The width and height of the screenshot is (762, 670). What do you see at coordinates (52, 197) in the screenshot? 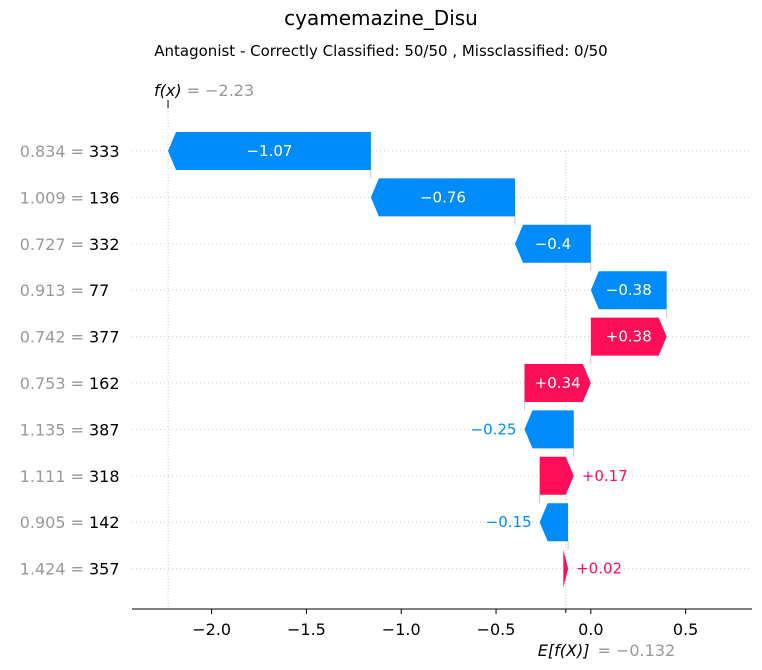
I see `feature-value-label: 1.009 =` at bounding box center [52, 197].